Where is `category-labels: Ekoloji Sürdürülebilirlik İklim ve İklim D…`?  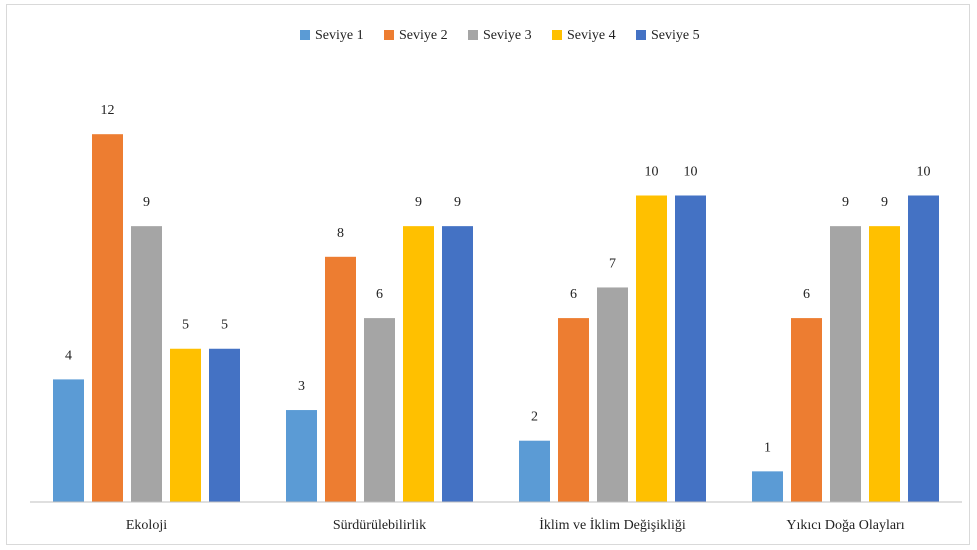
category-labels: Ekoloji Sürdürülebilirlik İklim ve İklim D… is located at coordinates (515, 525).